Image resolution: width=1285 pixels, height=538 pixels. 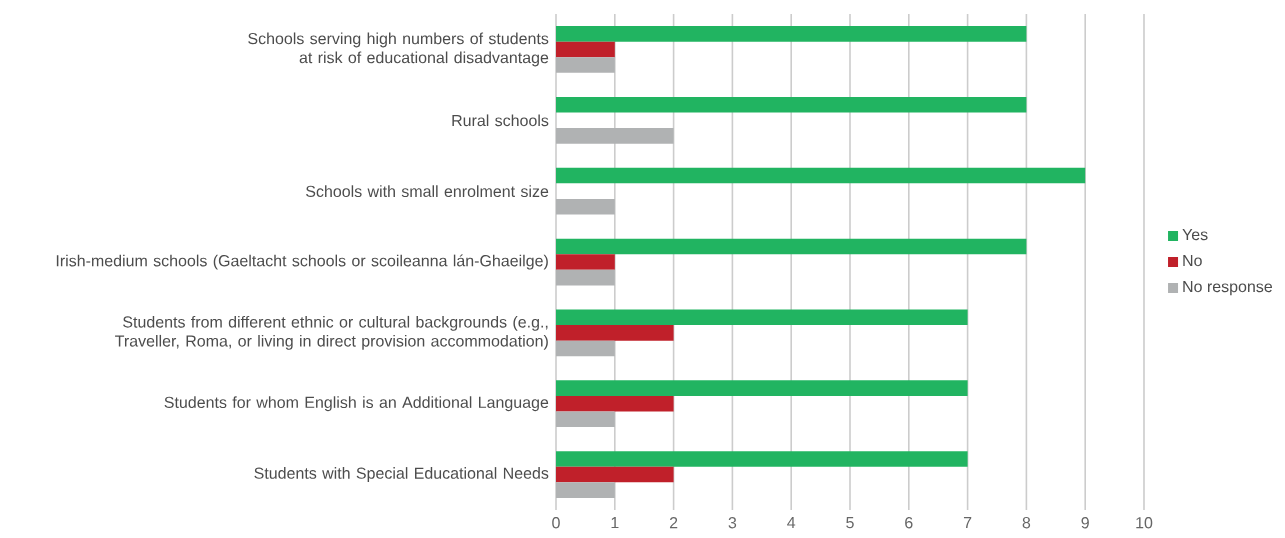 I want to click on x-tick-label: 10, so click(x=1144, y=523).